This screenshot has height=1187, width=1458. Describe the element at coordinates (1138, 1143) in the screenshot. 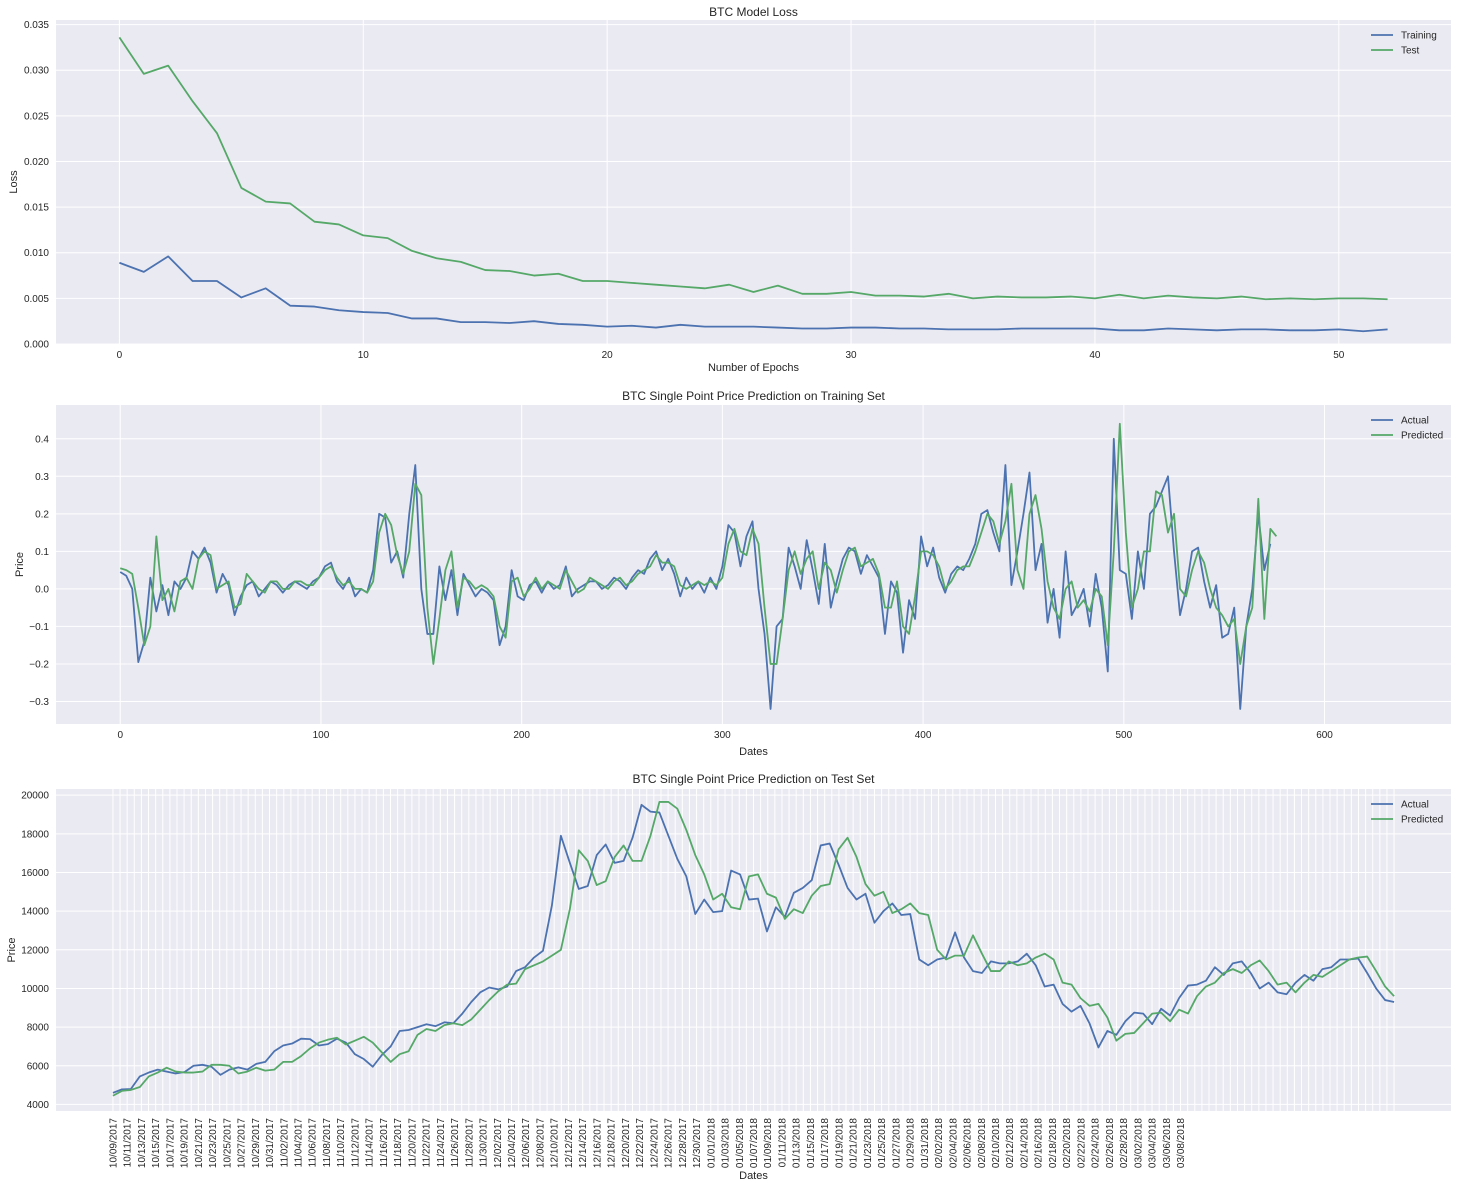

I see `x-tick-label: 03/02/2018` at that location.